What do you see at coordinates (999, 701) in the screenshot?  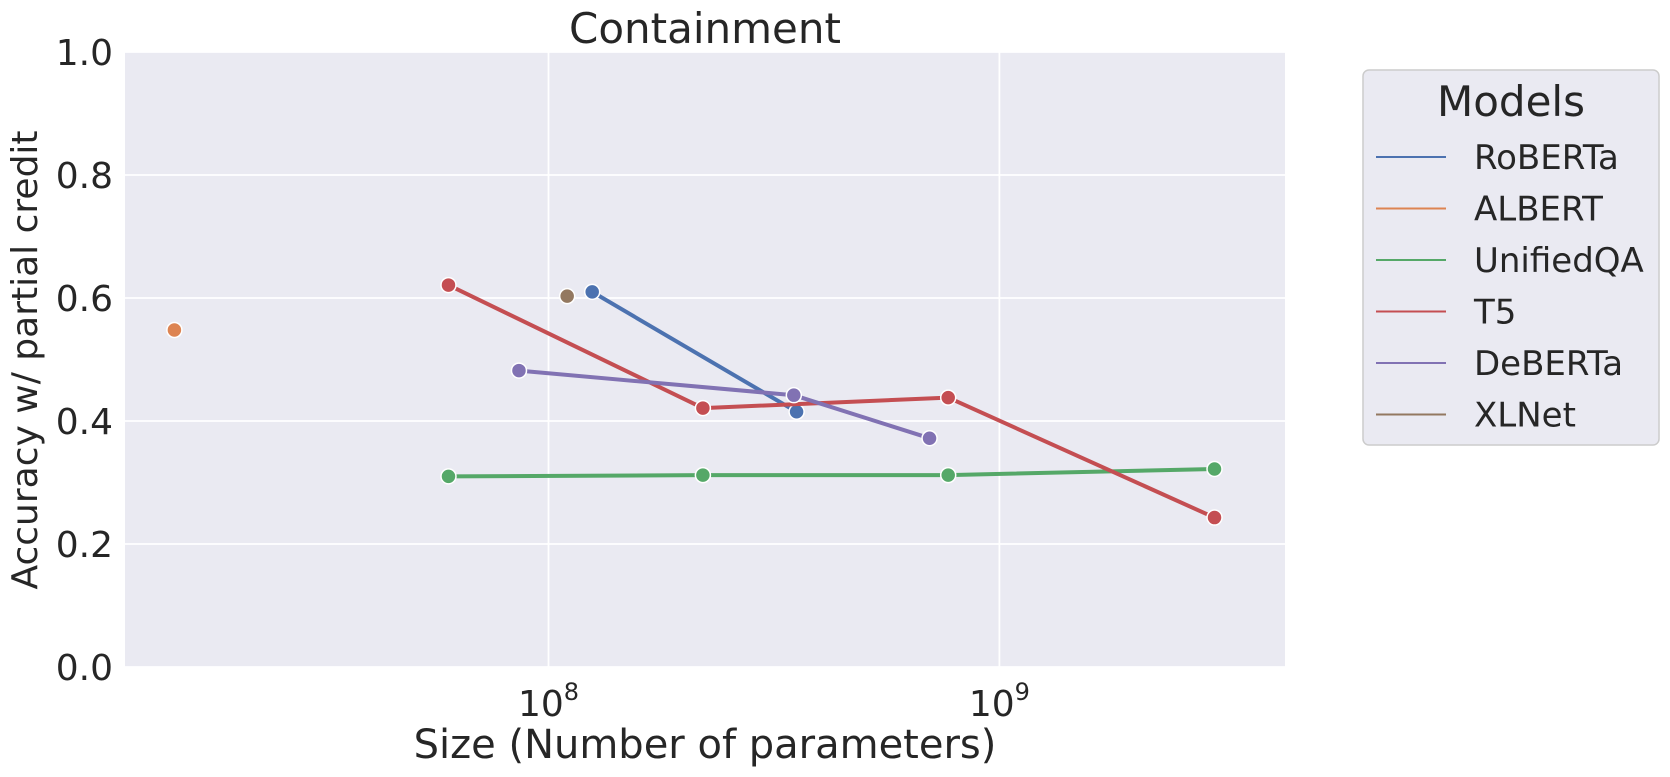 I see `x-tick-label: 10⁹` at bounding box center [999, 701].